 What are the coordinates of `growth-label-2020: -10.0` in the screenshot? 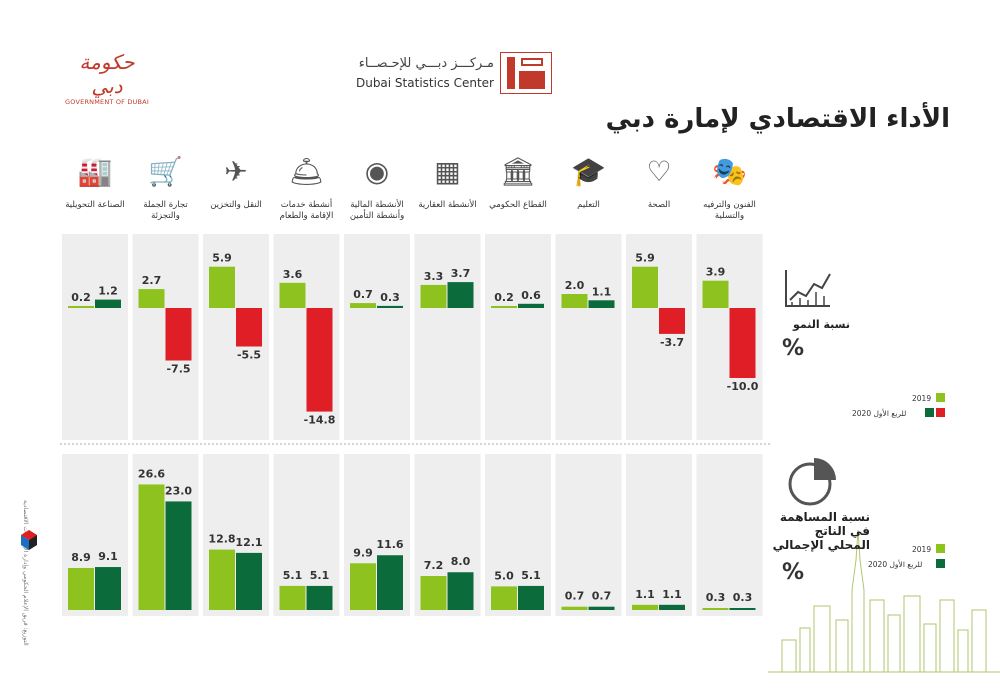 It's located at (743, 386).